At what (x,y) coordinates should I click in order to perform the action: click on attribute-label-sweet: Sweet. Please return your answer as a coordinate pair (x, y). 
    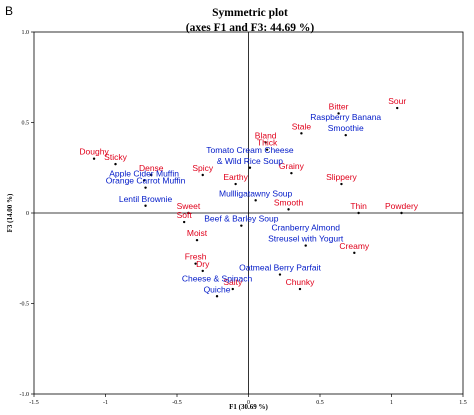
    Looking at the image, I should click on (189, 206).